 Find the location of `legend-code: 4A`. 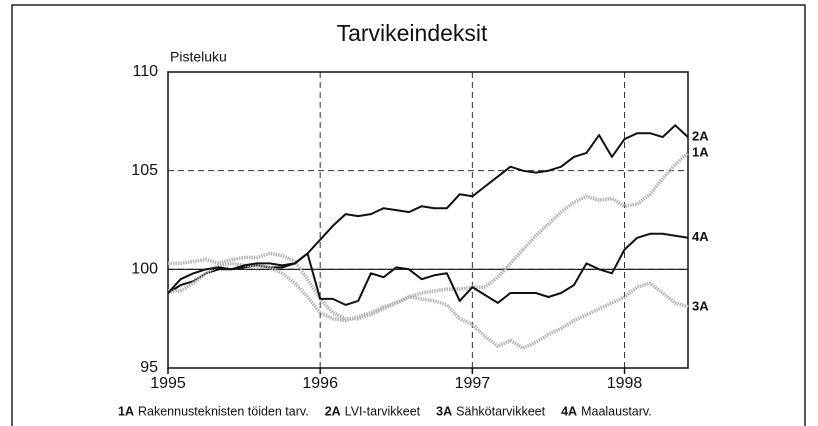

legend-code: 4A is located at coordinates (569, 411).